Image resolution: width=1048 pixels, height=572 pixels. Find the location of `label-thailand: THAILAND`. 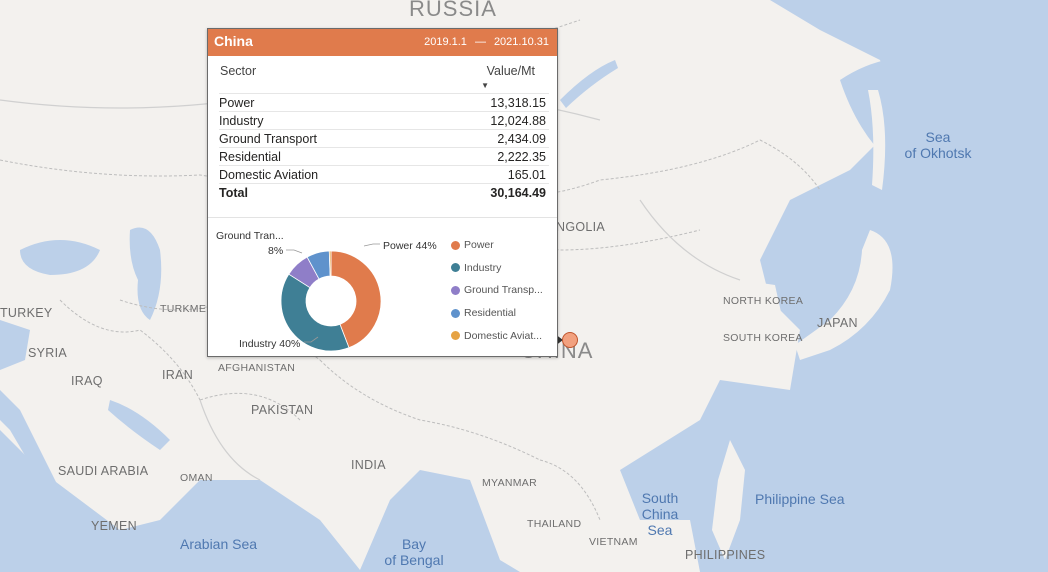

label-thailand: THAILAND is located at coordinates (554, 524).